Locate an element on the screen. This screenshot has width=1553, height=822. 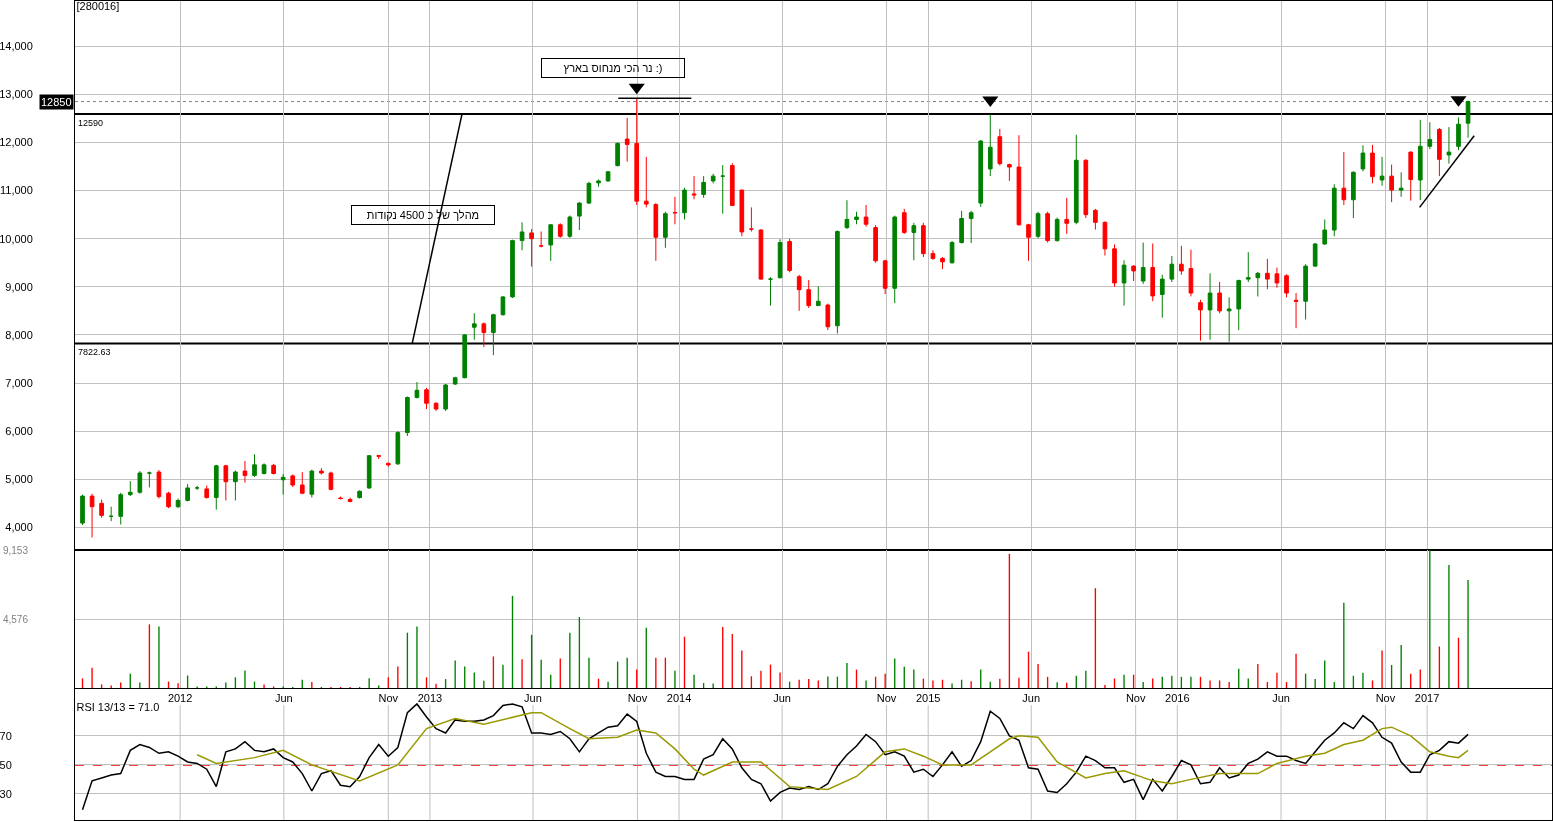
y-tick-label: 14,000 is located at coordinates (16, 46).